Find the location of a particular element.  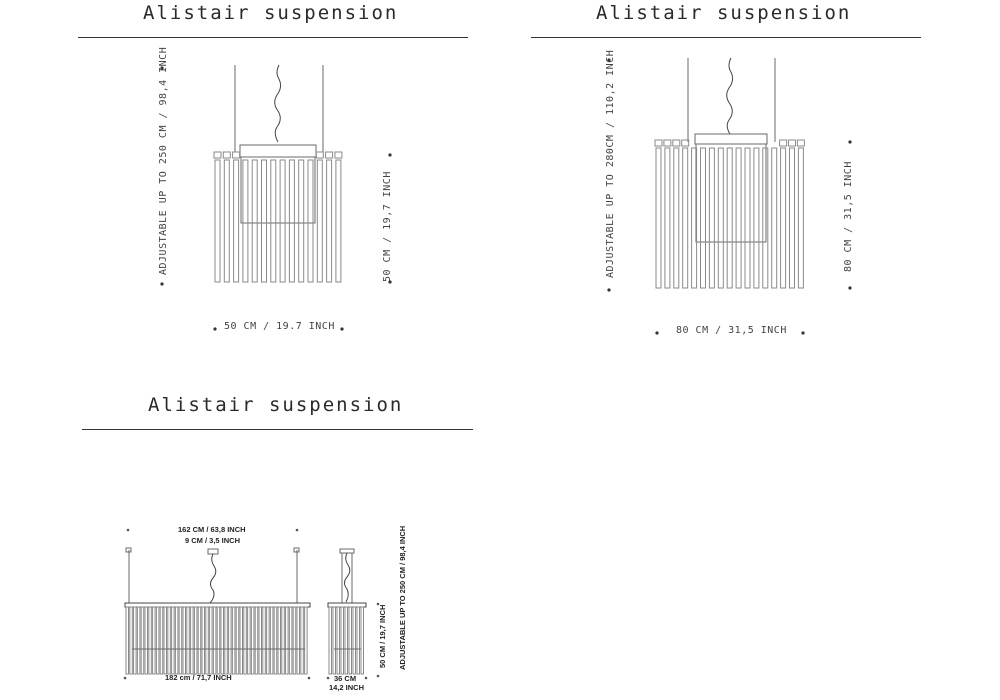

p3-height-label: ADJUSTABLE UP TO 250 CM / 98,4 INCH is located at coordinates (402, 598).